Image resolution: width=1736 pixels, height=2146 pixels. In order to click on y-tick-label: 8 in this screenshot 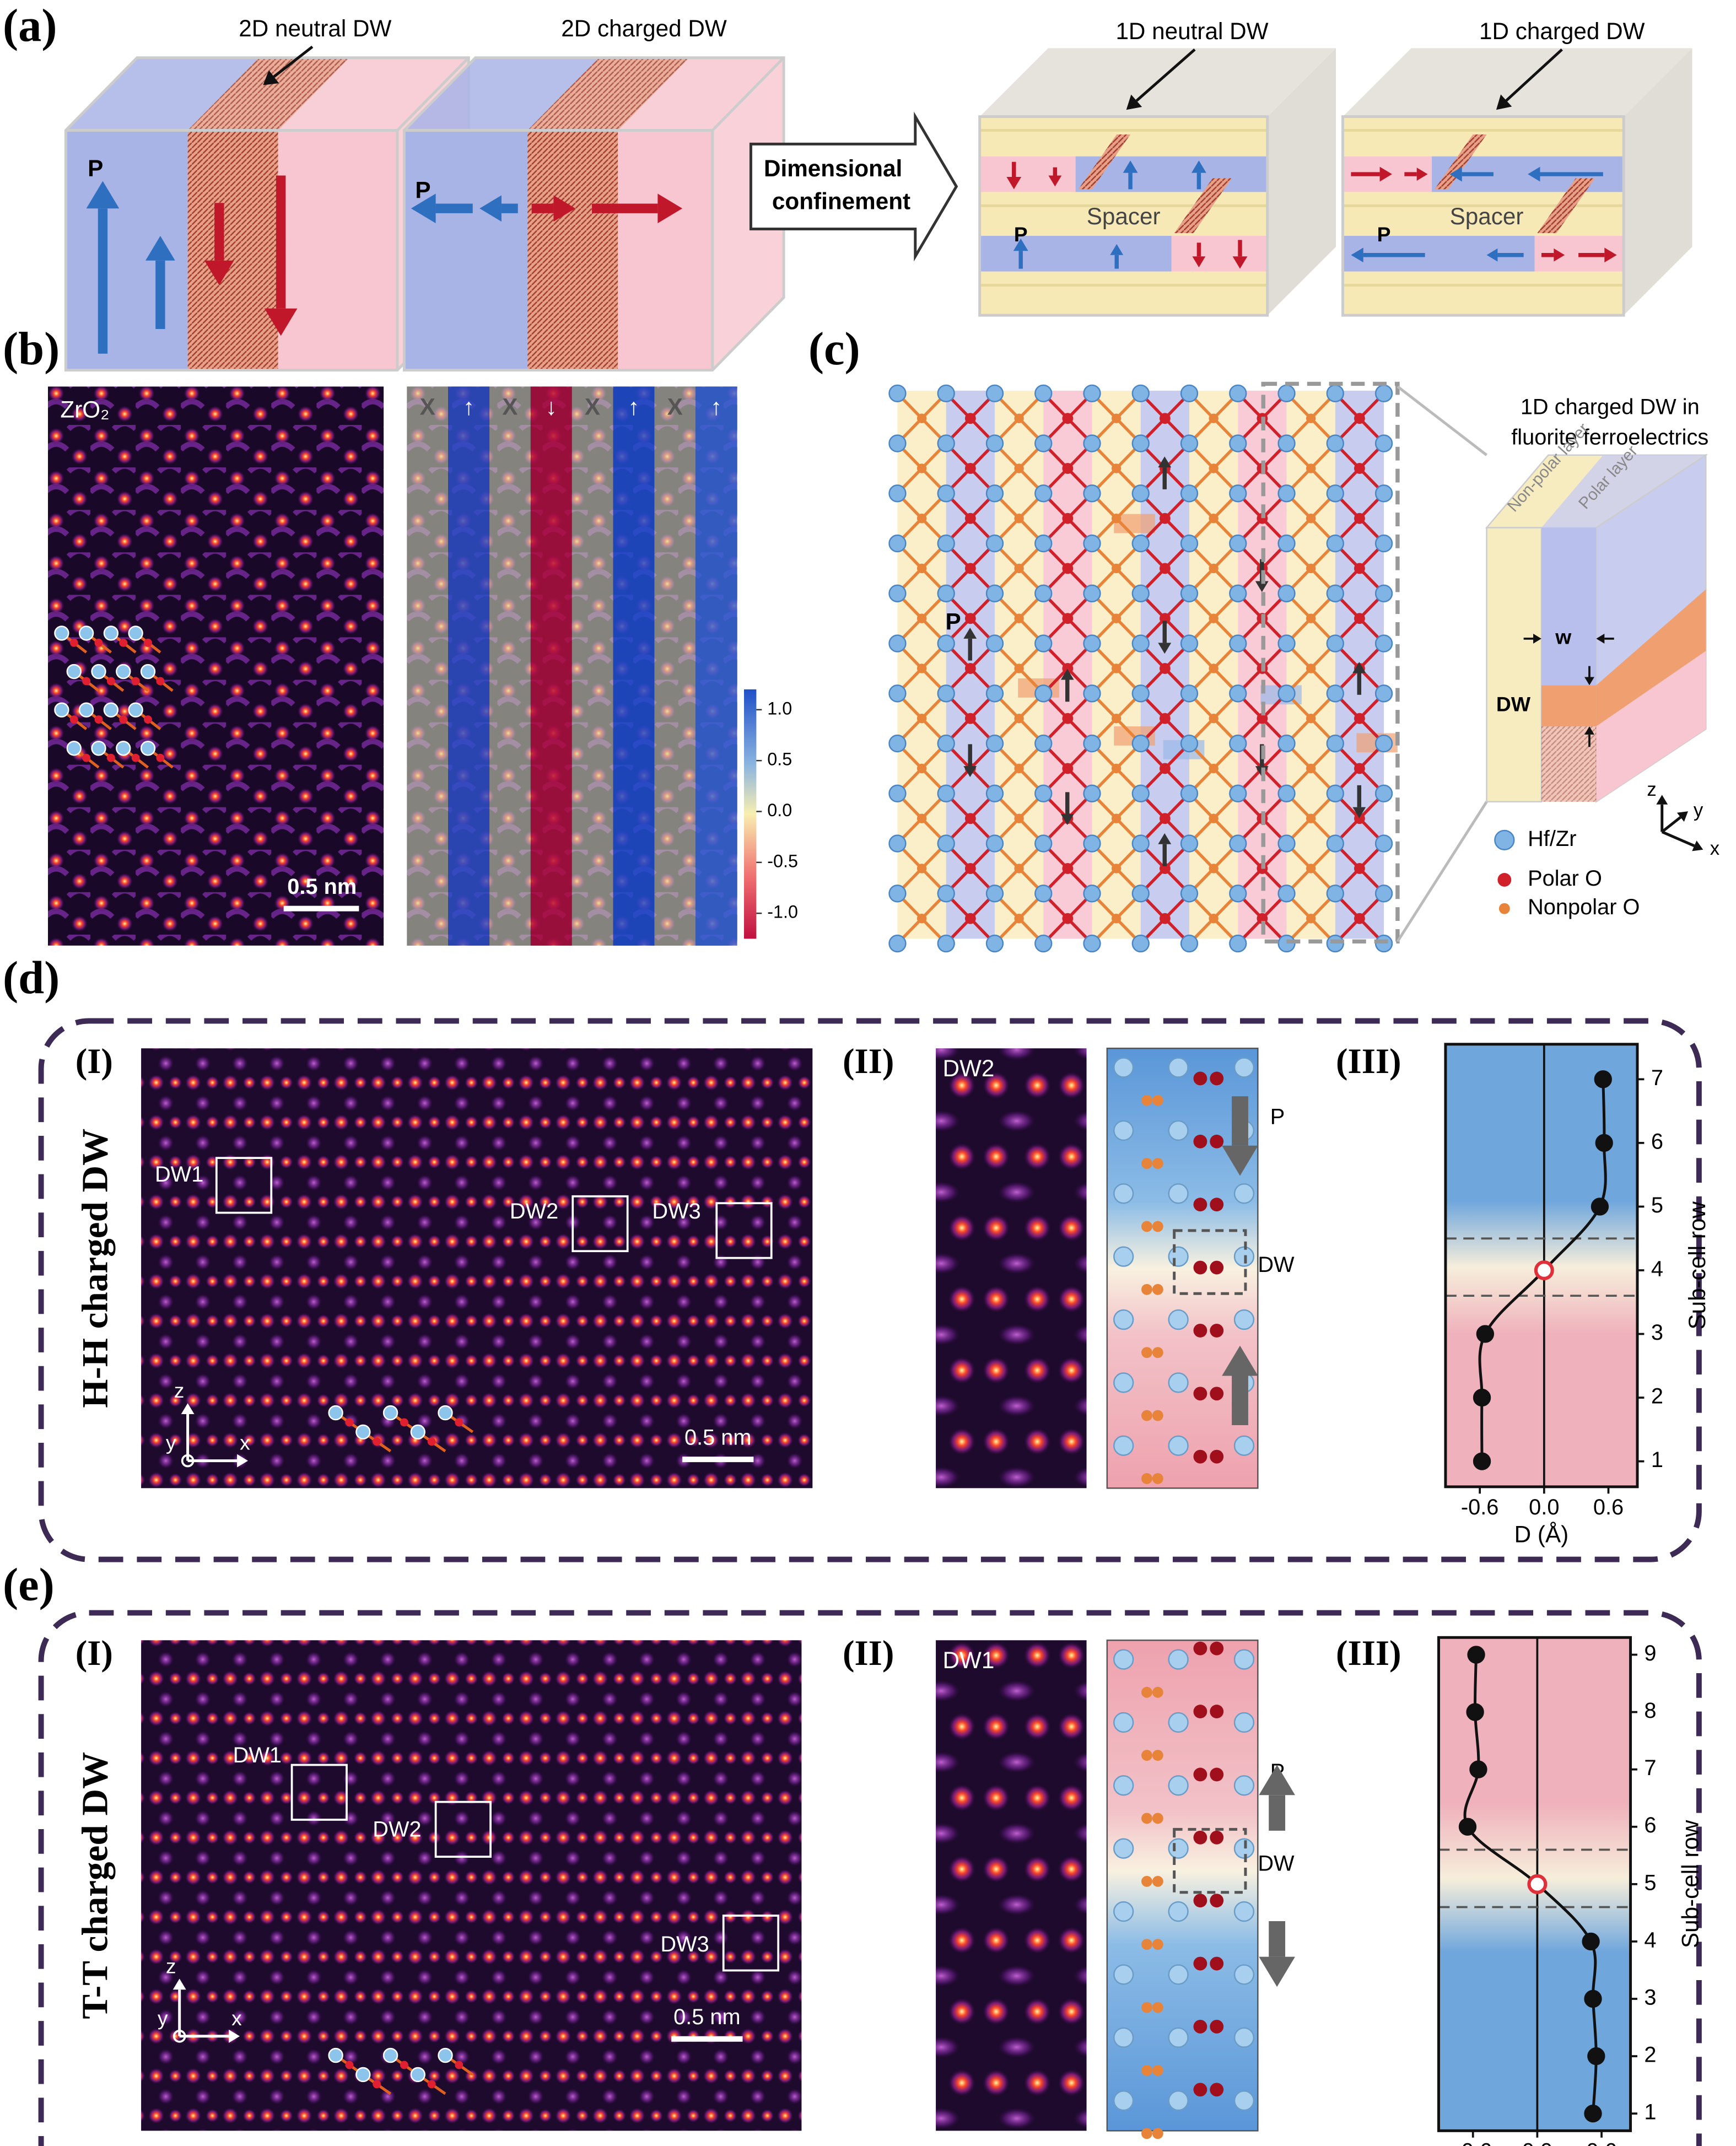, I will do `click(1650, 1711)`.